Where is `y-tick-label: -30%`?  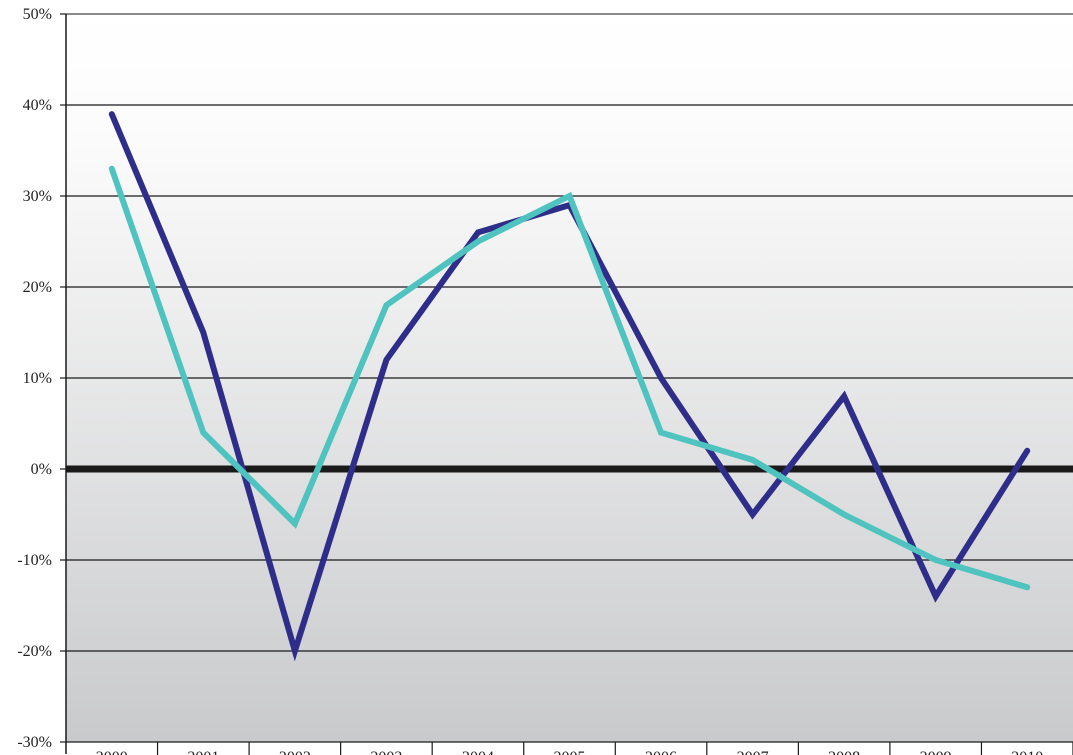 y-tick-label: -30% is located at coordinates (34, 742).